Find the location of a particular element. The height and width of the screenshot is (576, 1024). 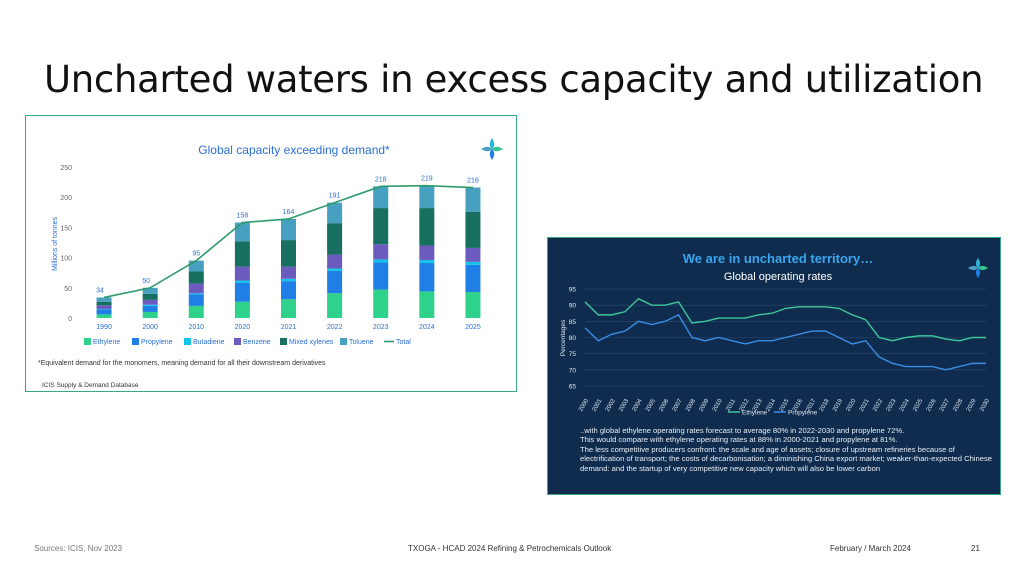

x-tick-label: 2007 is located at coordinates (678, 405).